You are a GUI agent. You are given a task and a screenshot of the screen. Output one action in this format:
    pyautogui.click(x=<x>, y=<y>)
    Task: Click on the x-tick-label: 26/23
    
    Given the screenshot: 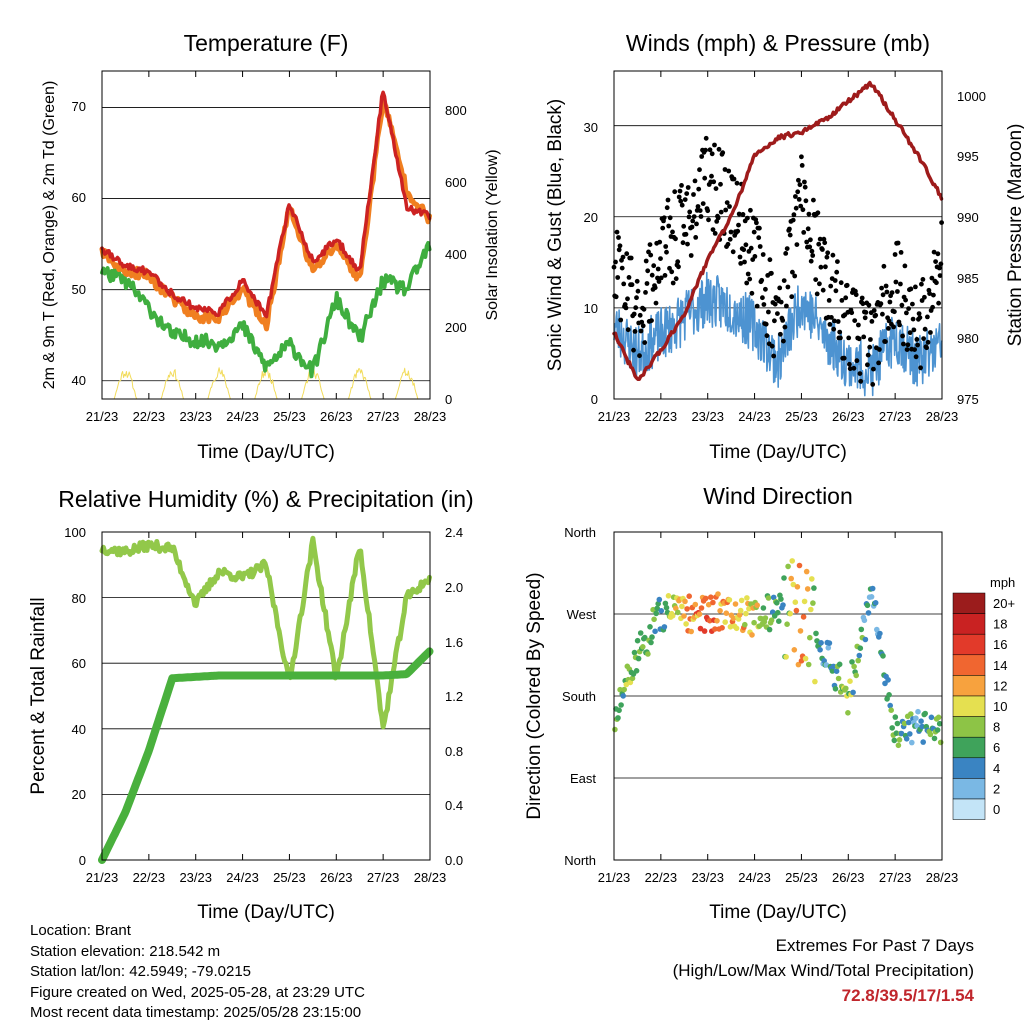 What is the action you would take?
    pyautogui.click(x=336, y=877)
    